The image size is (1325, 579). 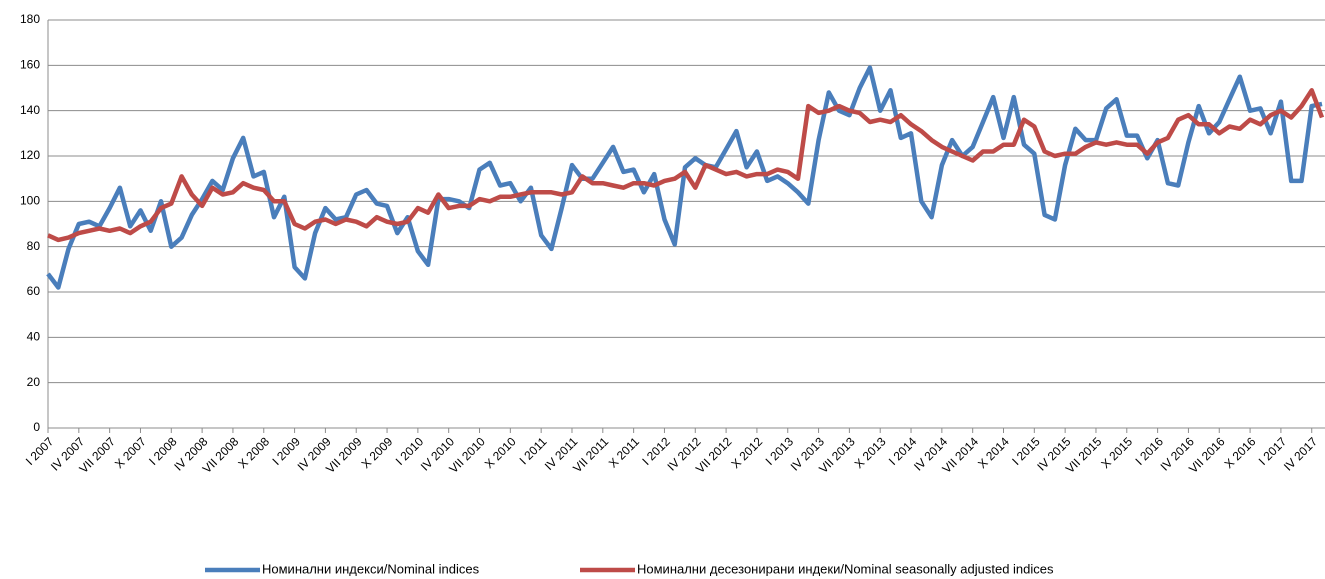 I want to click on x-tick-label: X 2013, so click(x=870, y=452).